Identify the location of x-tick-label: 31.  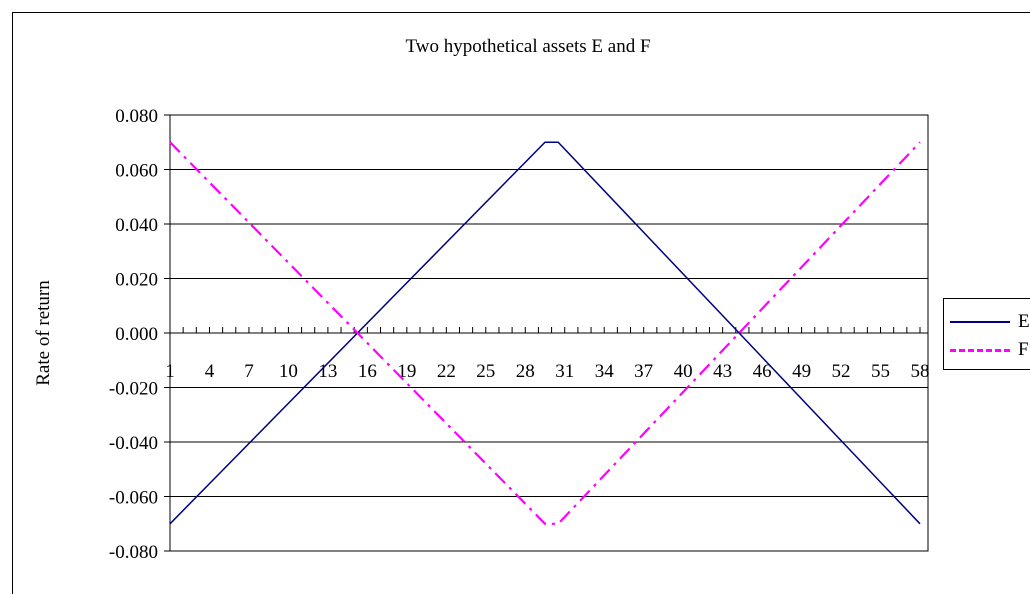
(564, 371).